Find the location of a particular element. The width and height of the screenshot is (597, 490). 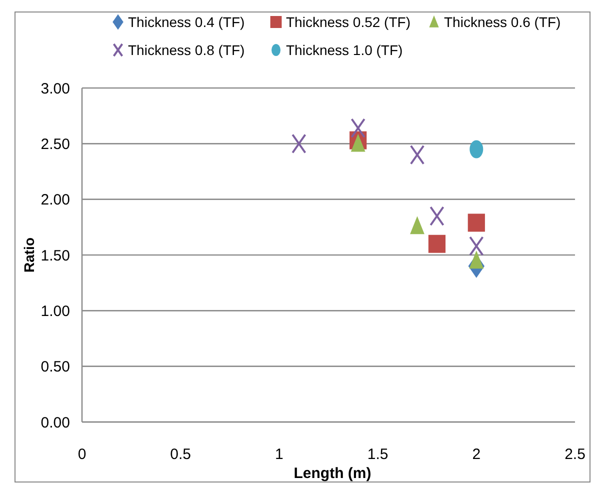

y-tick-label: 0.00 is located at coordinates (55, 423).